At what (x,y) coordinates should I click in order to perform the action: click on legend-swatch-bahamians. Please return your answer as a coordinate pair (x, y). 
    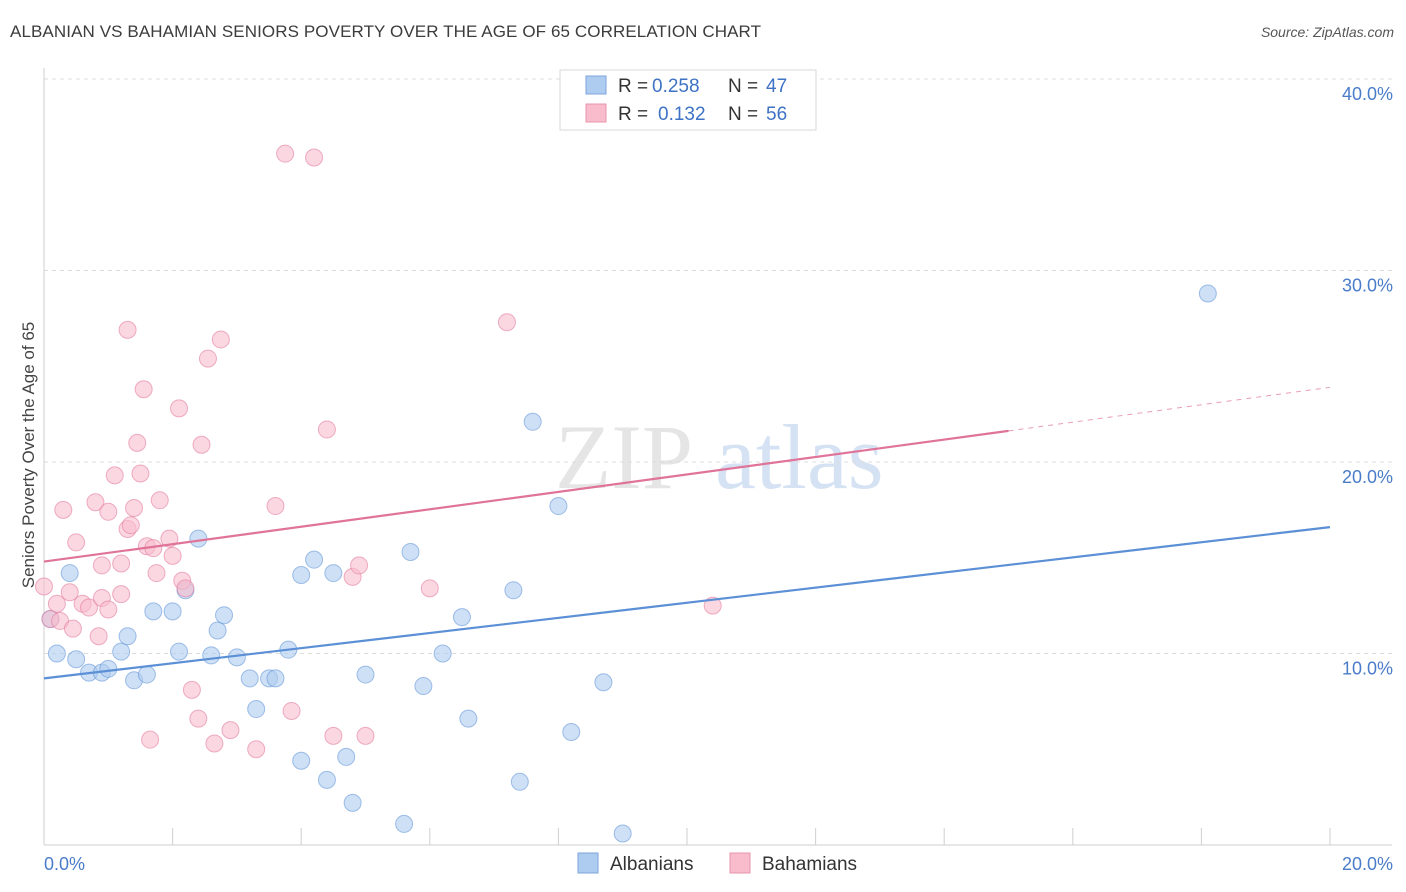
    Looking at the image, I should click on (596, 113).